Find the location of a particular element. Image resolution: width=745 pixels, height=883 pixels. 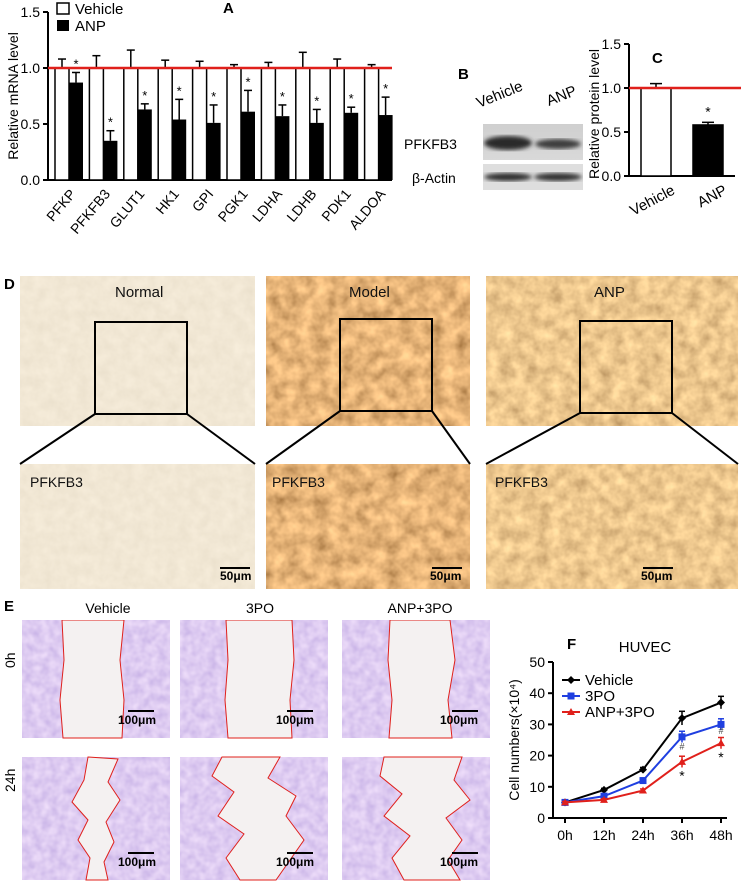

zoom-box-normal is located at coordinates (141, 368).